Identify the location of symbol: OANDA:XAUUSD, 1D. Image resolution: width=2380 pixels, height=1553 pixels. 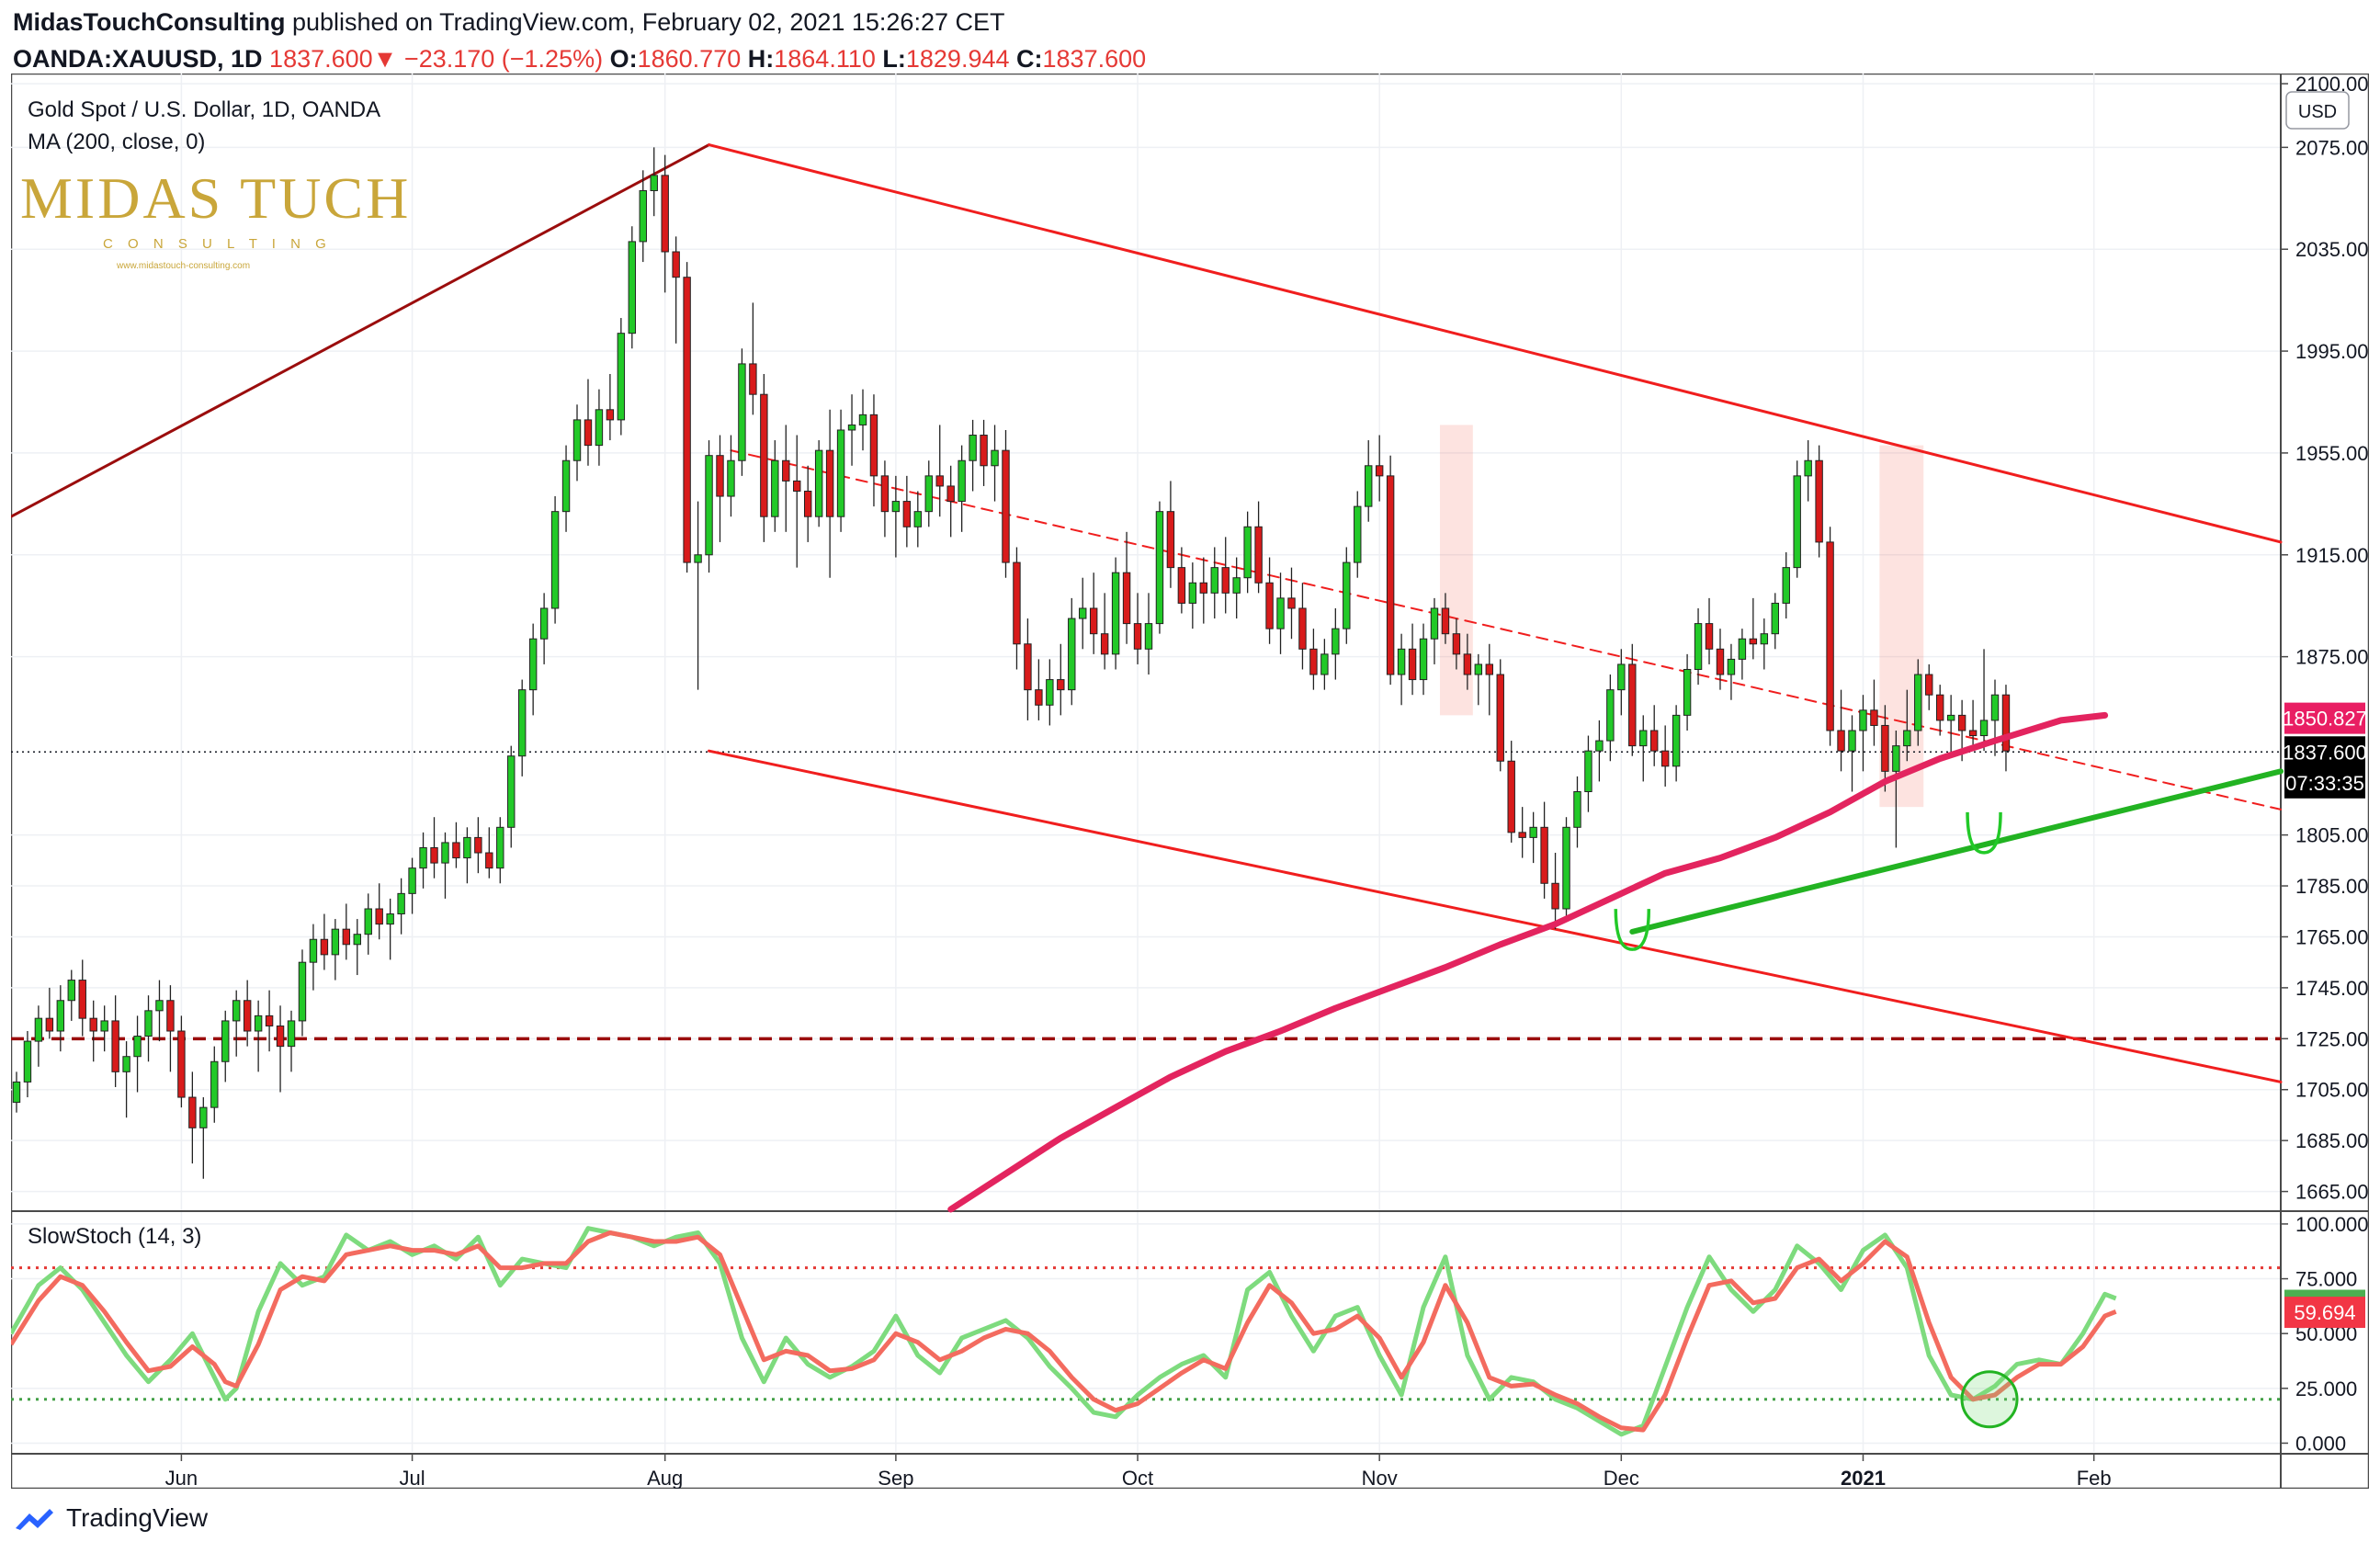
(138, 59).